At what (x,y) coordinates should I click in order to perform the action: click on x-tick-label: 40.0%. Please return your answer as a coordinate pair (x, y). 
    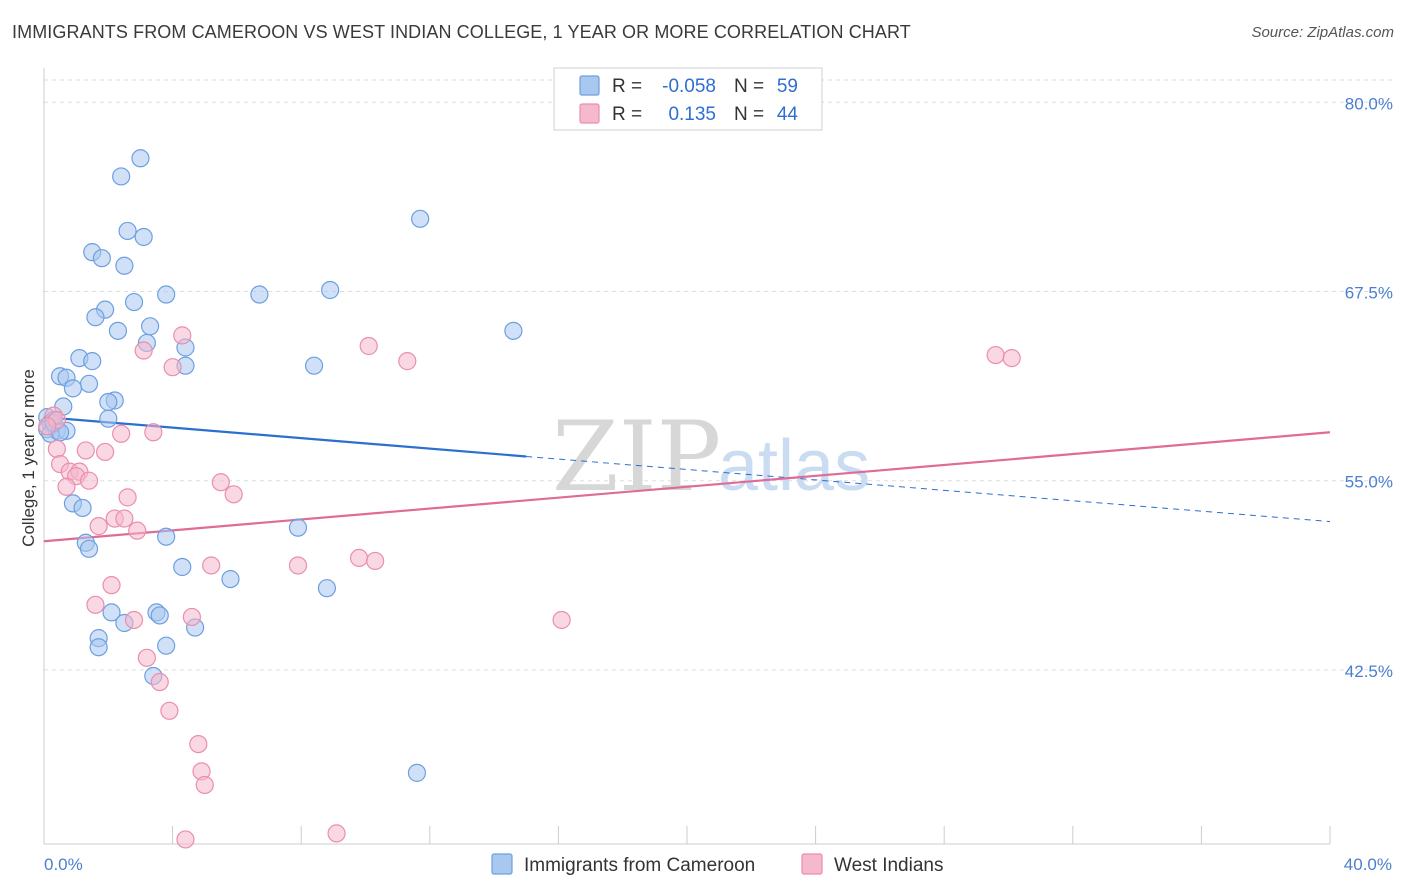
    Looking at the image, I should click on (1368, 864).